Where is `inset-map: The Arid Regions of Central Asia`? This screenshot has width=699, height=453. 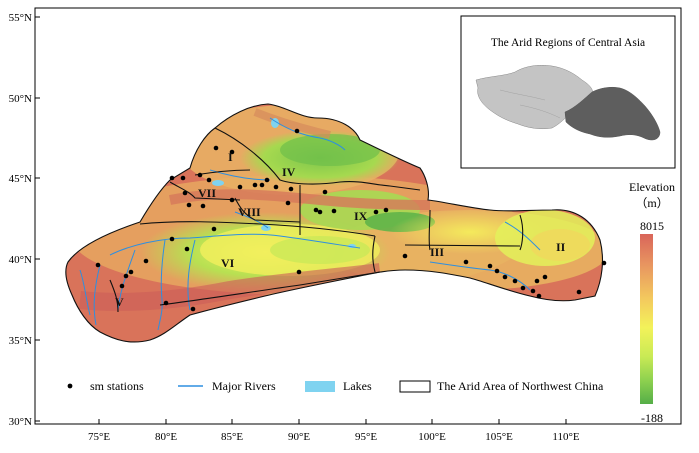
inset-map: The Arid Regions of Central Asia is located at coordinates (568, 92).